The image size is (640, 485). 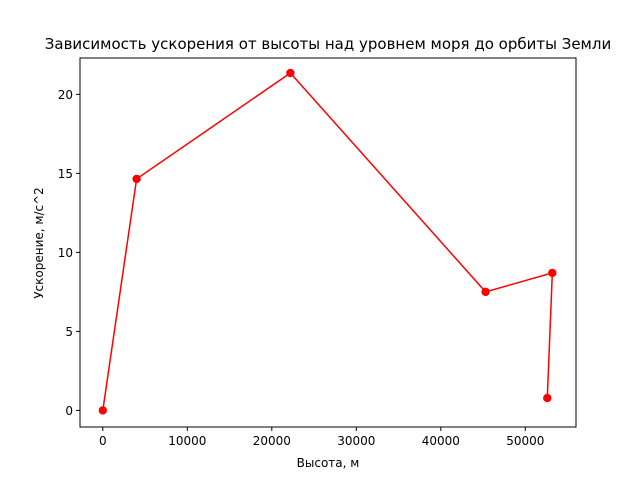 I want to click on x-tick-label: 20000, so click(x=272, y=441).